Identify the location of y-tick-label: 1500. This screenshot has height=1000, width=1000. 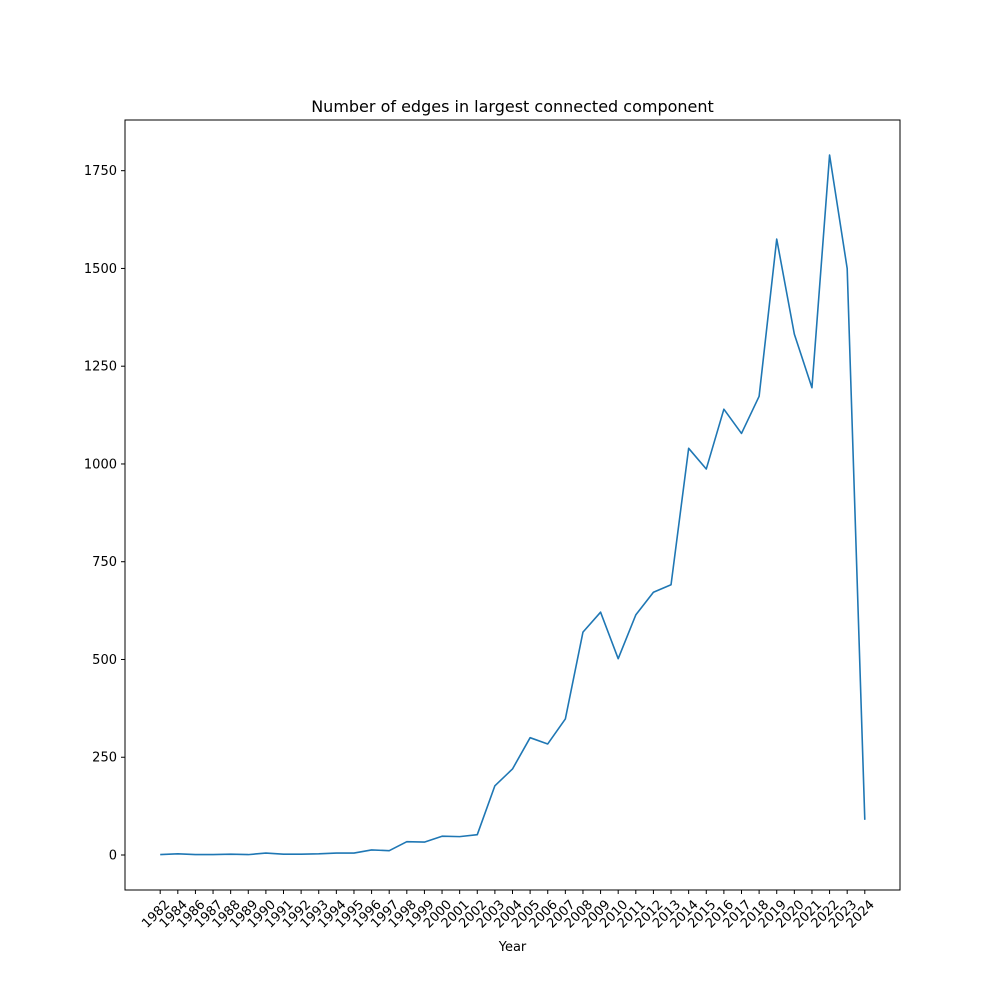
(100, 269).